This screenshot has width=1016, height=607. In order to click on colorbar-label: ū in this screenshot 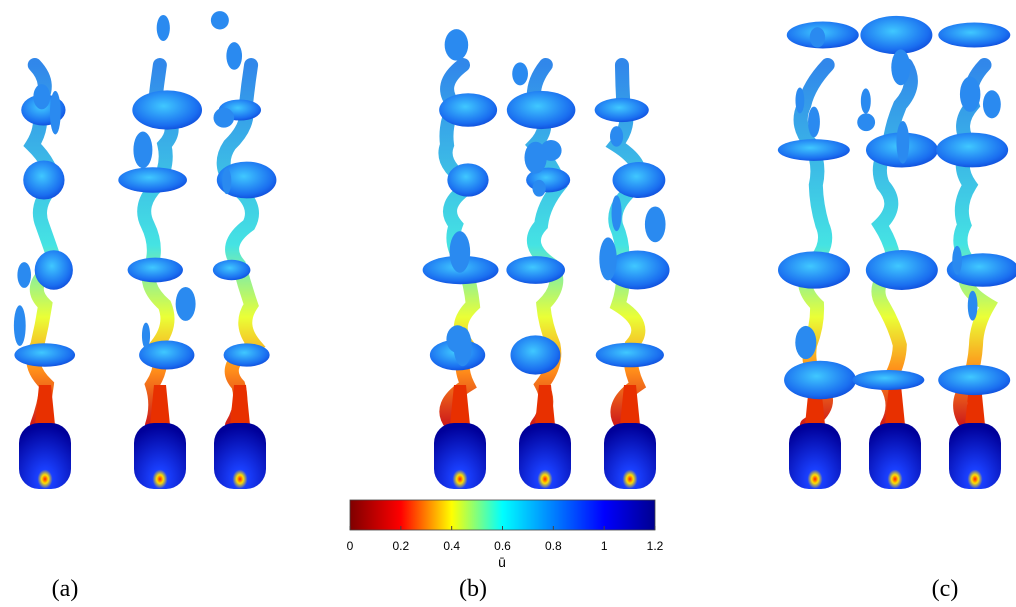, I will do `click(502, 562)`.